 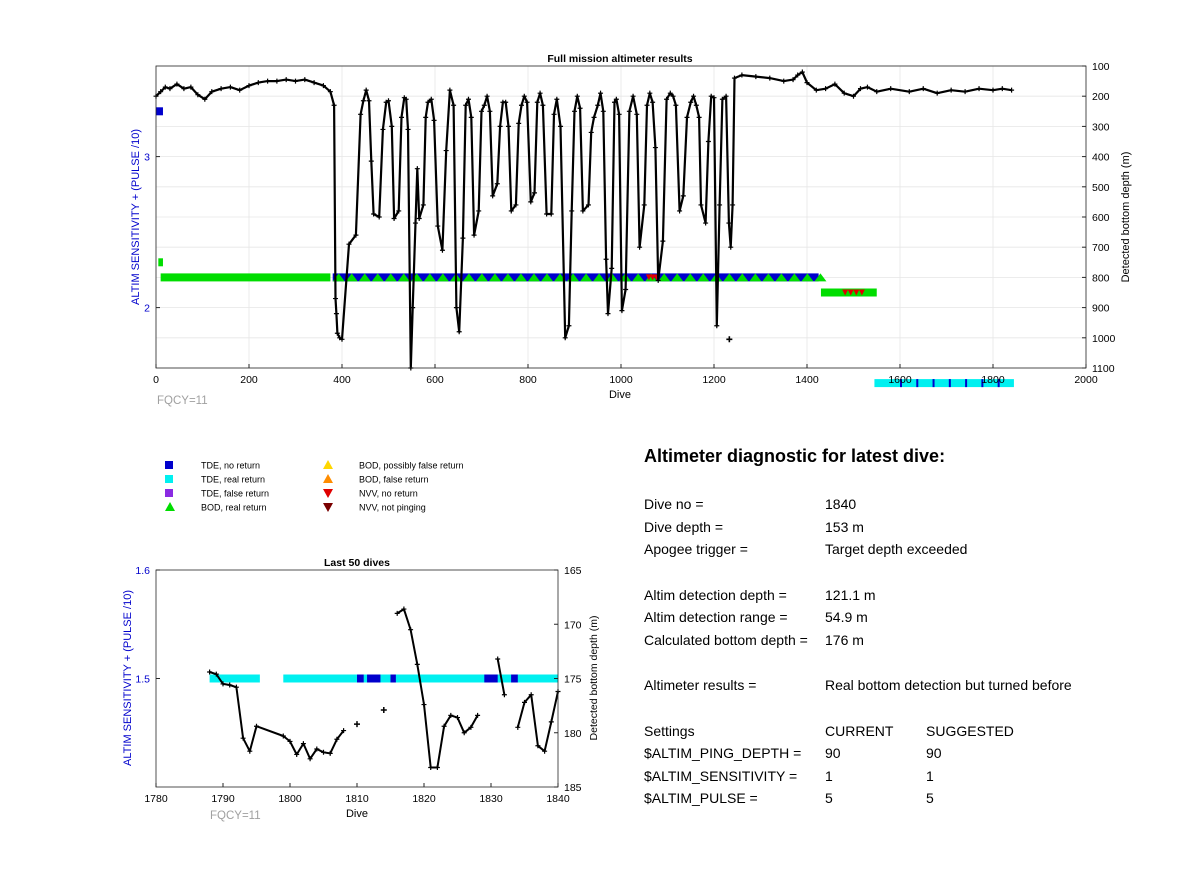 I want to click on nvv-marker, so click(x=861, y=292).